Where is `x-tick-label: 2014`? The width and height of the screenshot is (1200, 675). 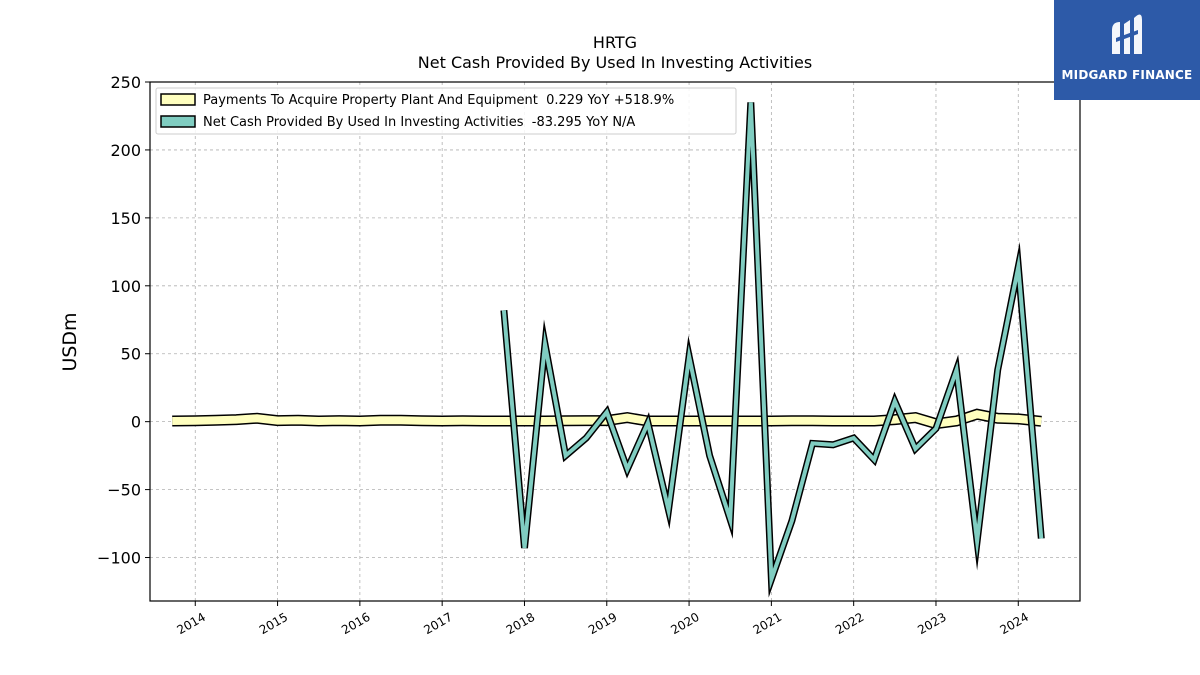 x-tick-label: 2014 is located at coordinates (191, 623).